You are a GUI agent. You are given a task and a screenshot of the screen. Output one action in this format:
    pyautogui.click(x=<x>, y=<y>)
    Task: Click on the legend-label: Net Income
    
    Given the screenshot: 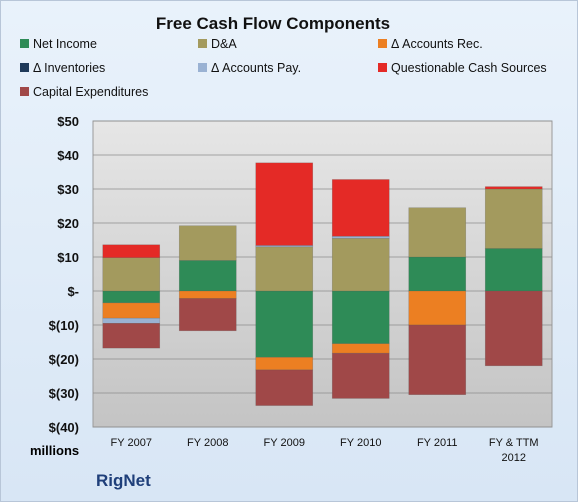 What is the action you would take?
    pyautogui.click(x=65, y=44)
    